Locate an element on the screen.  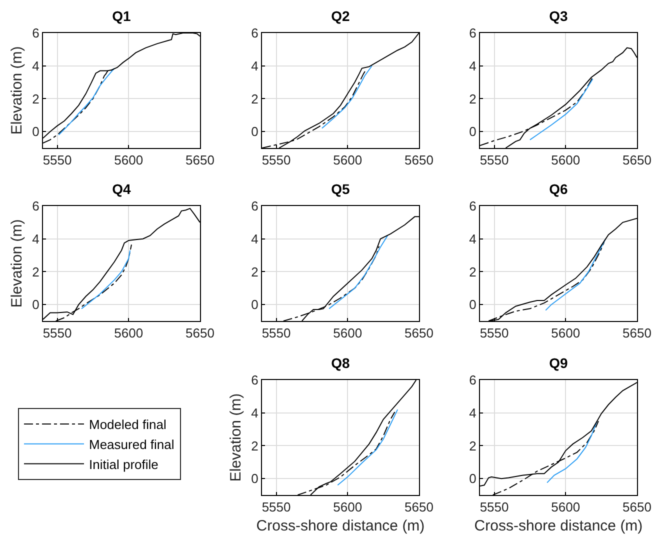
chart-title: Q9 is located at coordinates (558, 362).